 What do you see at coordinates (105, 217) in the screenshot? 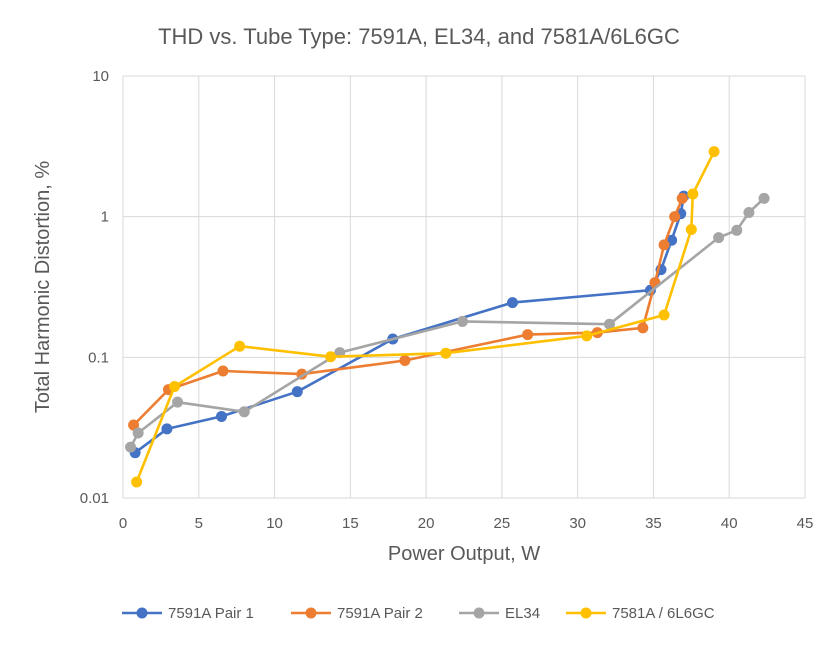
I see `y-tick-label: 1` at bounding box center [105, 217].